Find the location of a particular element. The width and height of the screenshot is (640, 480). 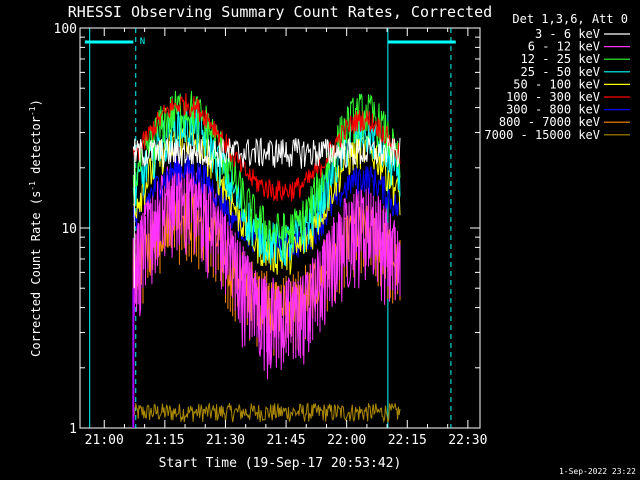

x-tick-label: 22:15 is located at coordinates (407, 440).